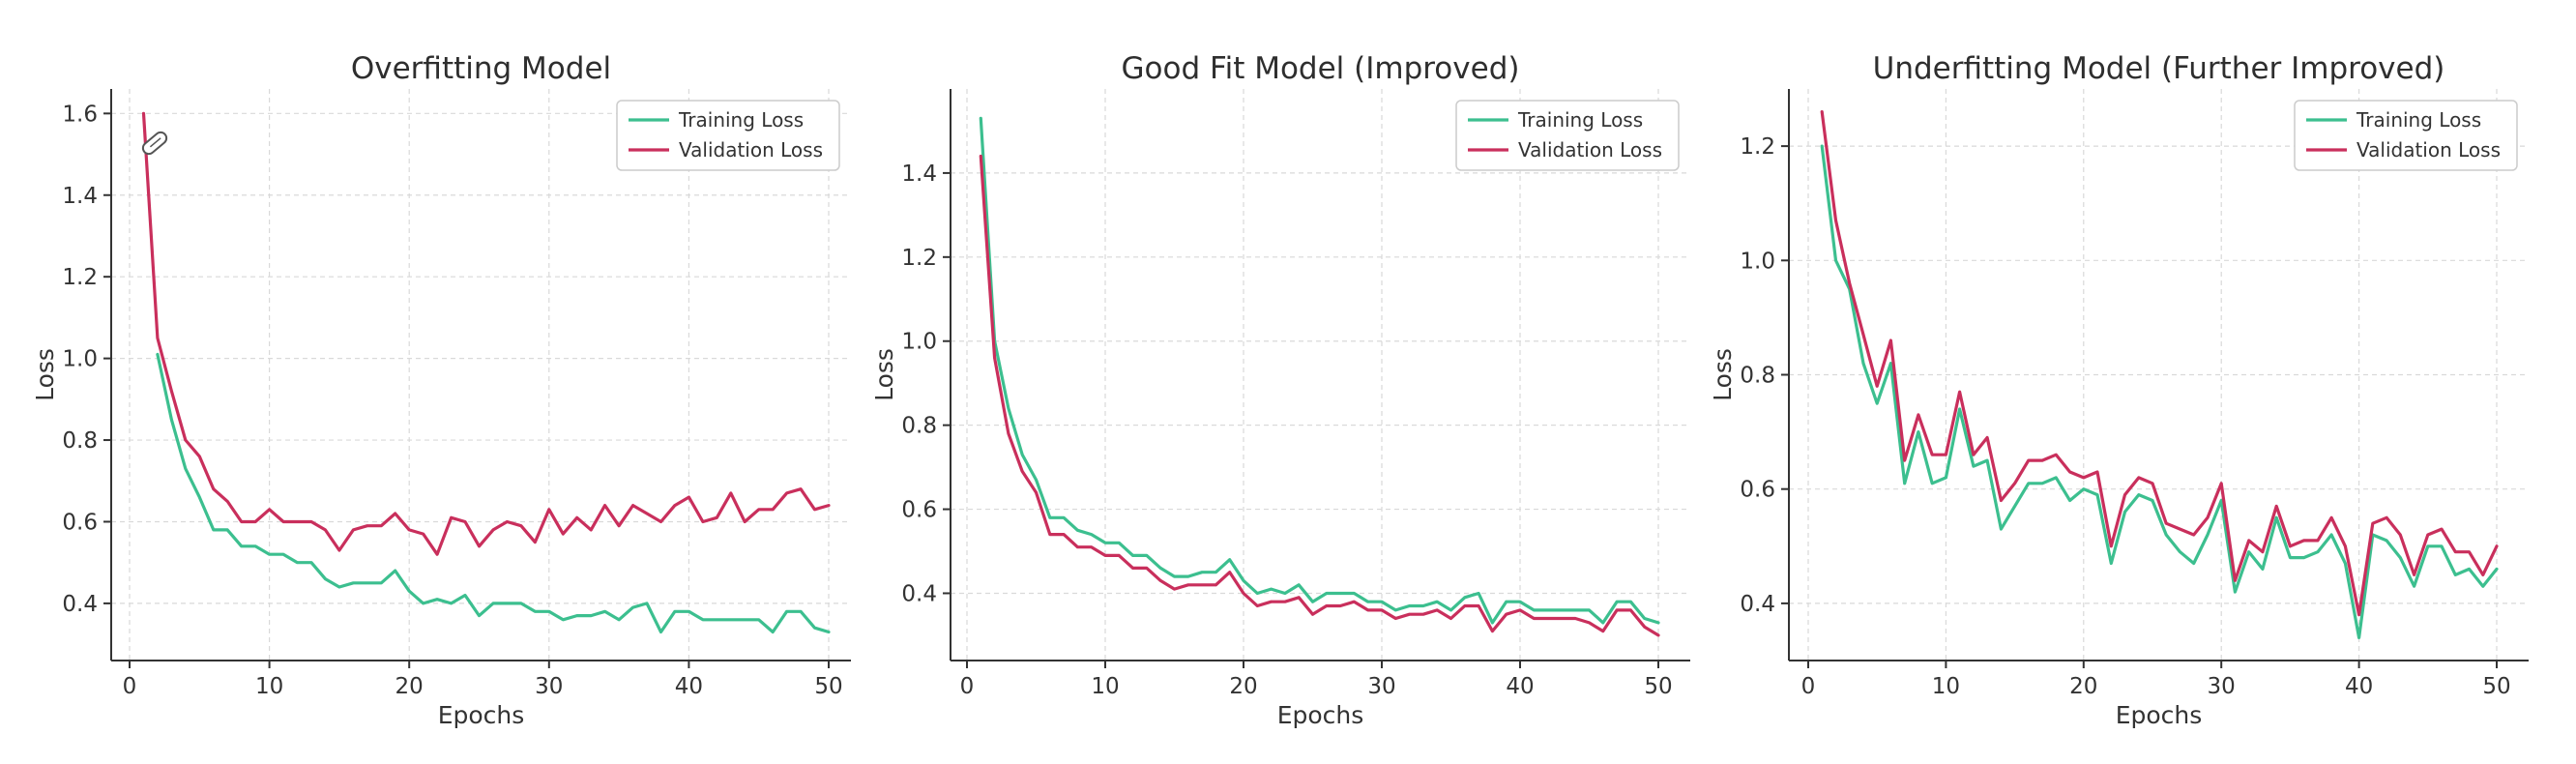 The image size is (2576, 764). I want to click on chart-title: Underfitting Model (Further Improved), so click(2159, 68).